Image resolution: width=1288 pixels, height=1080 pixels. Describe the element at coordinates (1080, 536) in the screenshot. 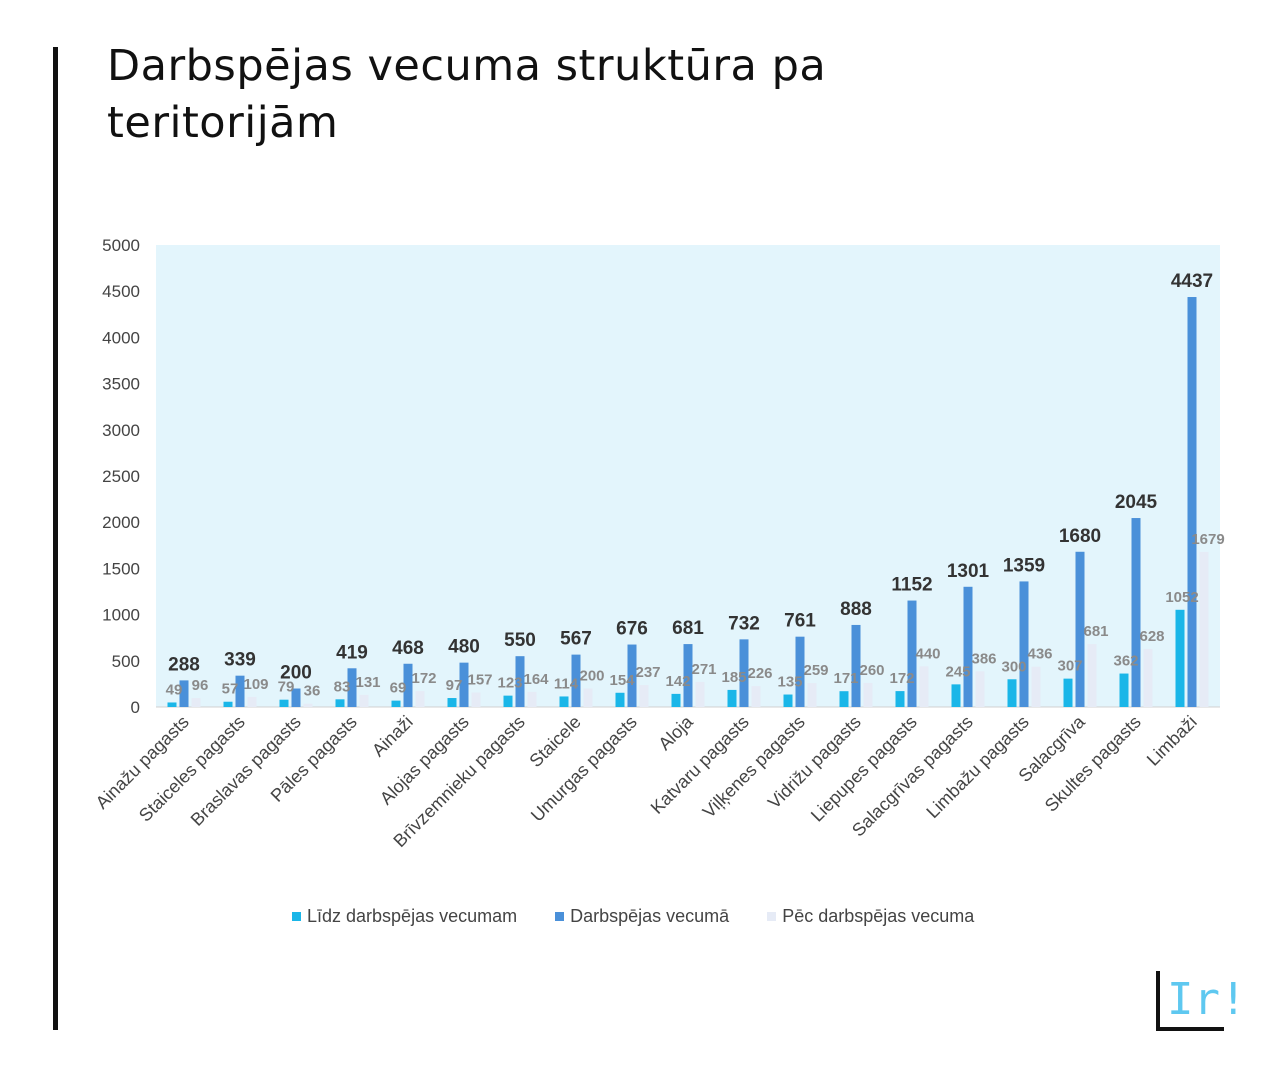

I see `data-label-series-2: 1680` at that location.